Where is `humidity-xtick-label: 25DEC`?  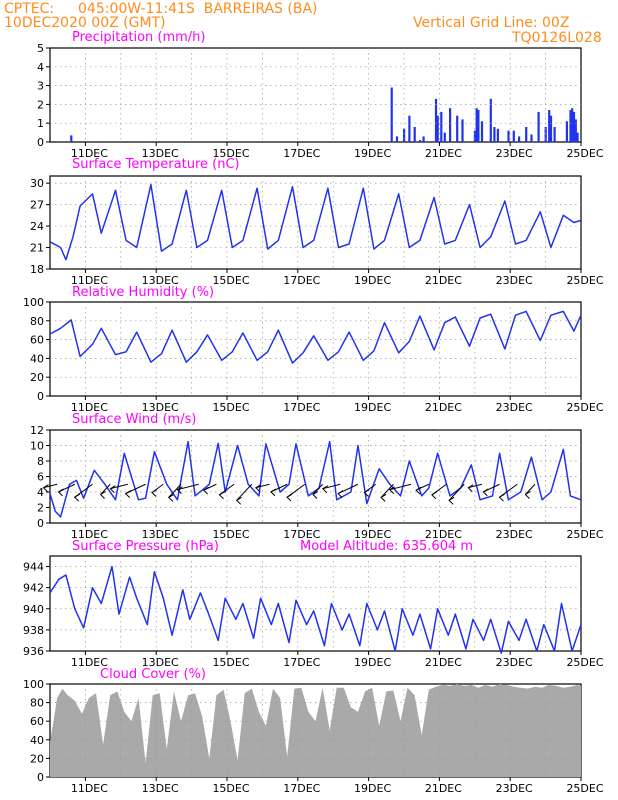
humidity-xtick-label: 25DEC is located at coordinates (584, 407).